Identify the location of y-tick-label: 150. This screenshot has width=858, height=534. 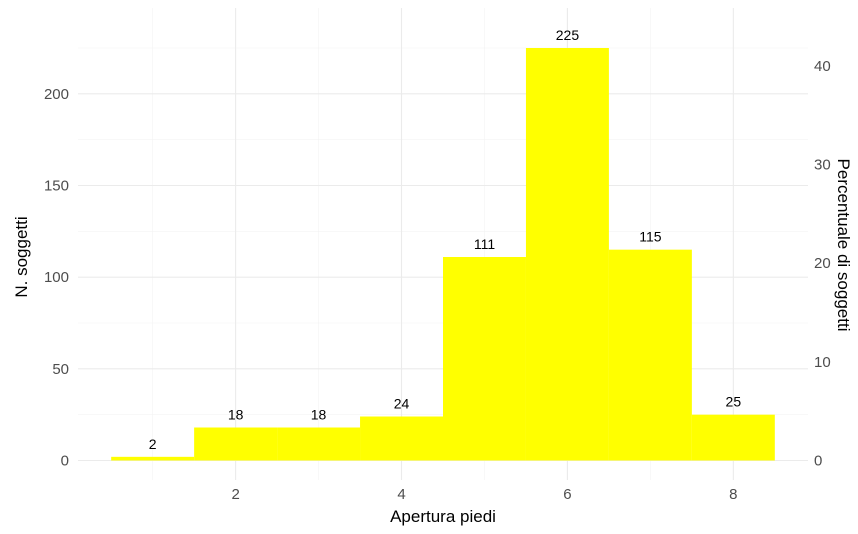
(56, 186).